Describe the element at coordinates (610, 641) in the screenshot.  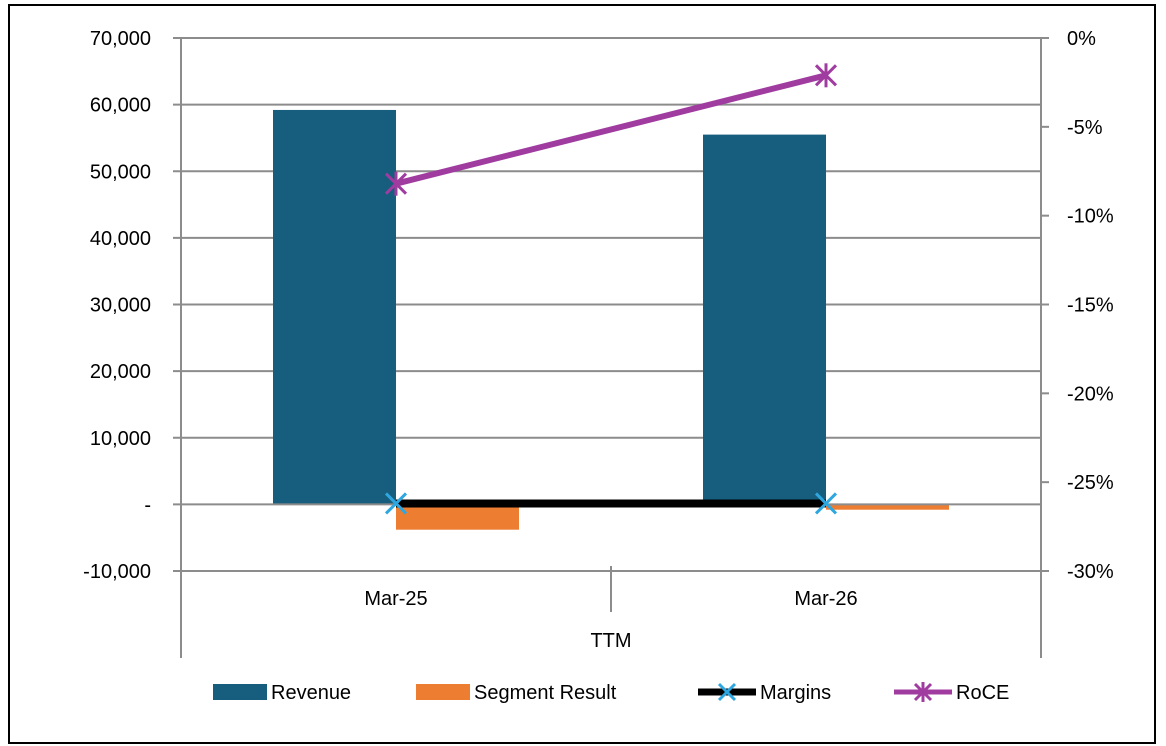
I see `x-group-label: TTM` at that location.